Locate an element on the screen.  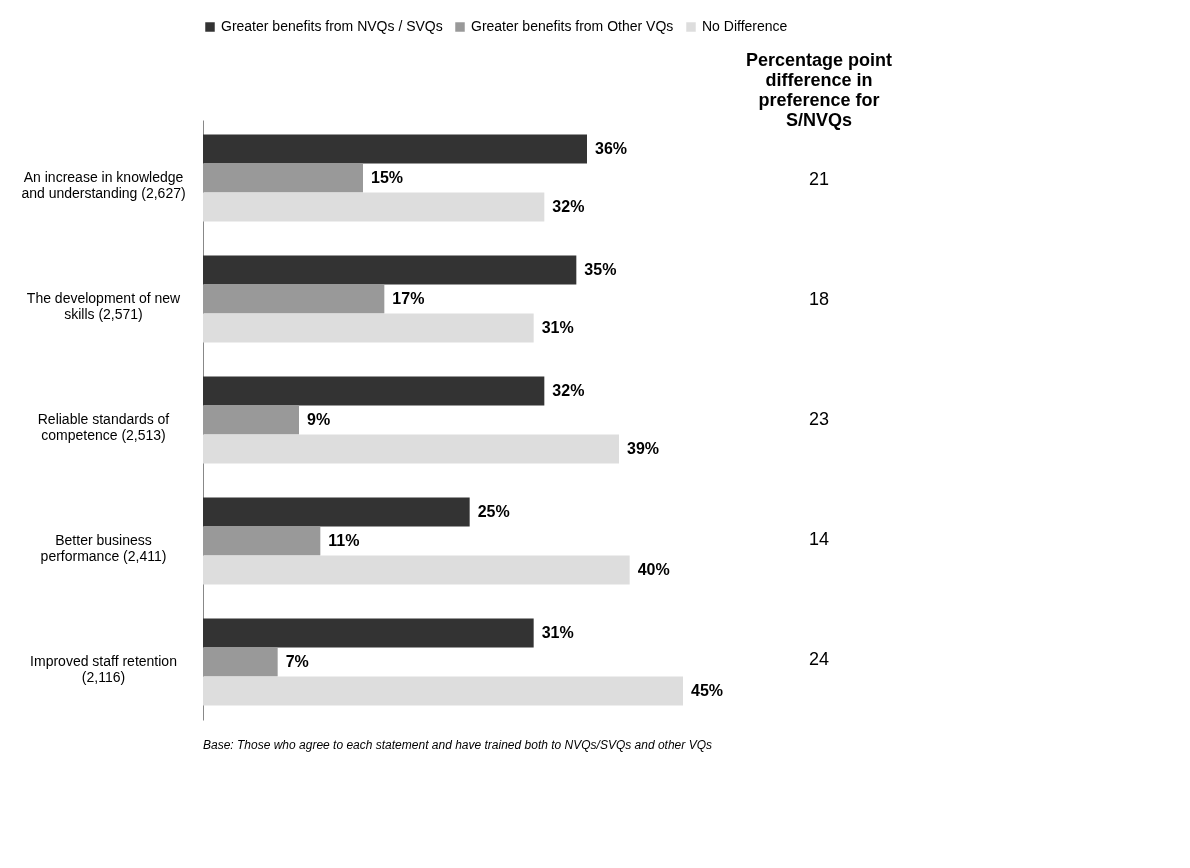
text: 14 is located at coordinates (819, 539).